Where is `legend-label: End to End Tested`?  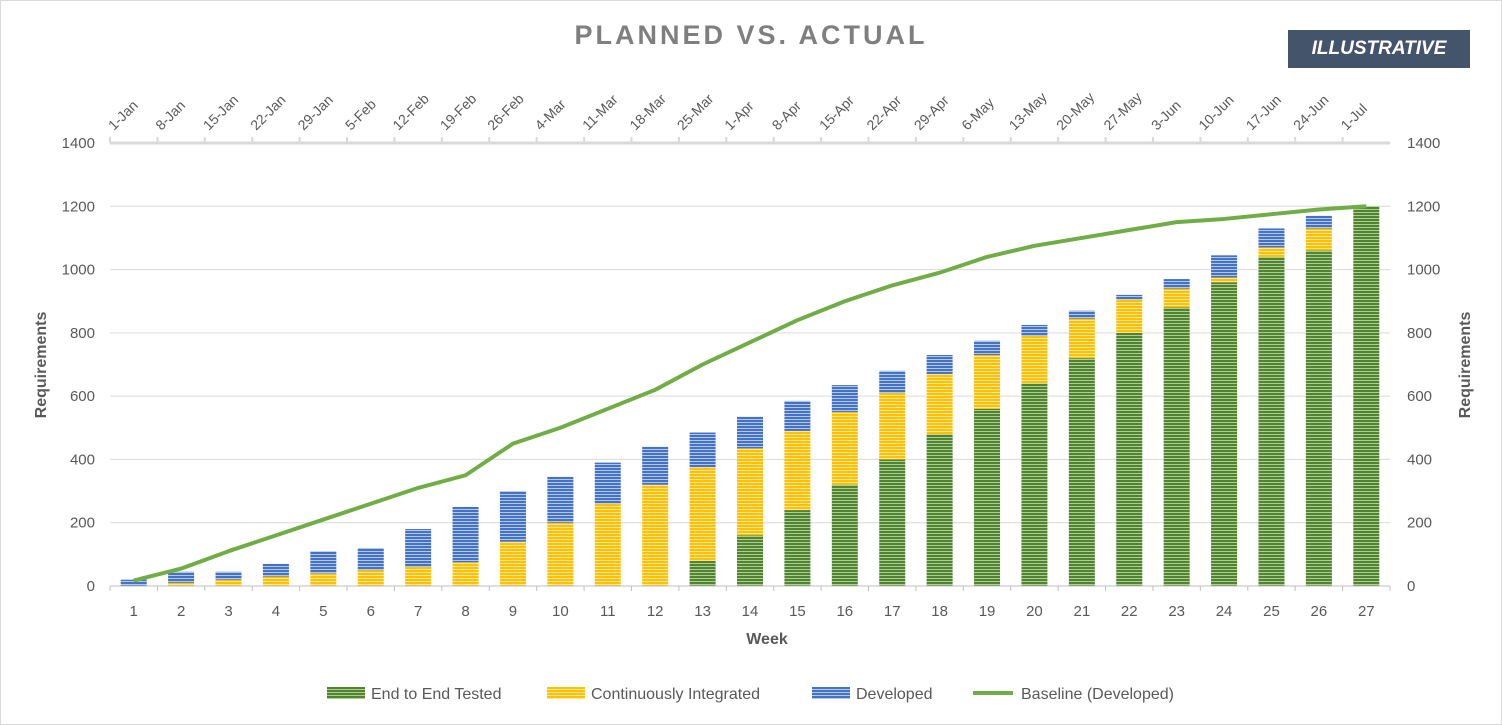
legend-label: End to End Tested is located at coordinates (436, 694).